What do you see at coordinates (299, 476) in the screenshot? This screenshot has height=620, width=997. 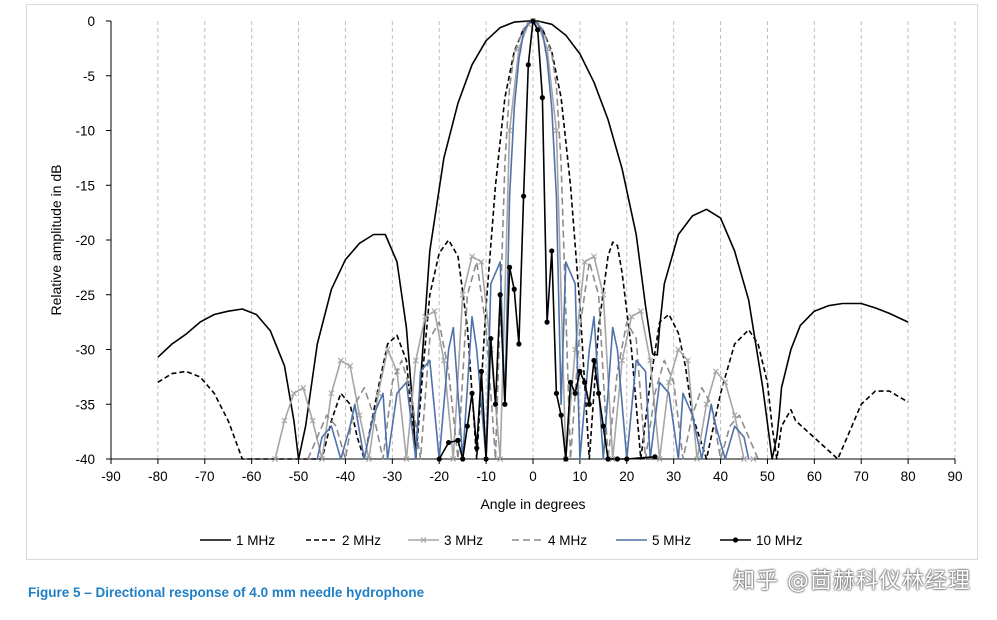 I see `x-tick-label: -50` at bounding box center [299, 476].